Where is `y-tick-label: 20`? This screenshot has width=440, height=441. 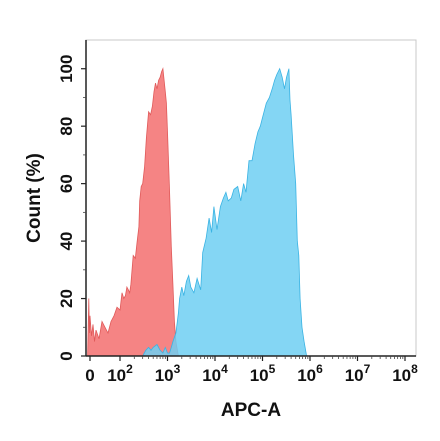 y-tick-label: 20 is located at coordinates (66, 298).